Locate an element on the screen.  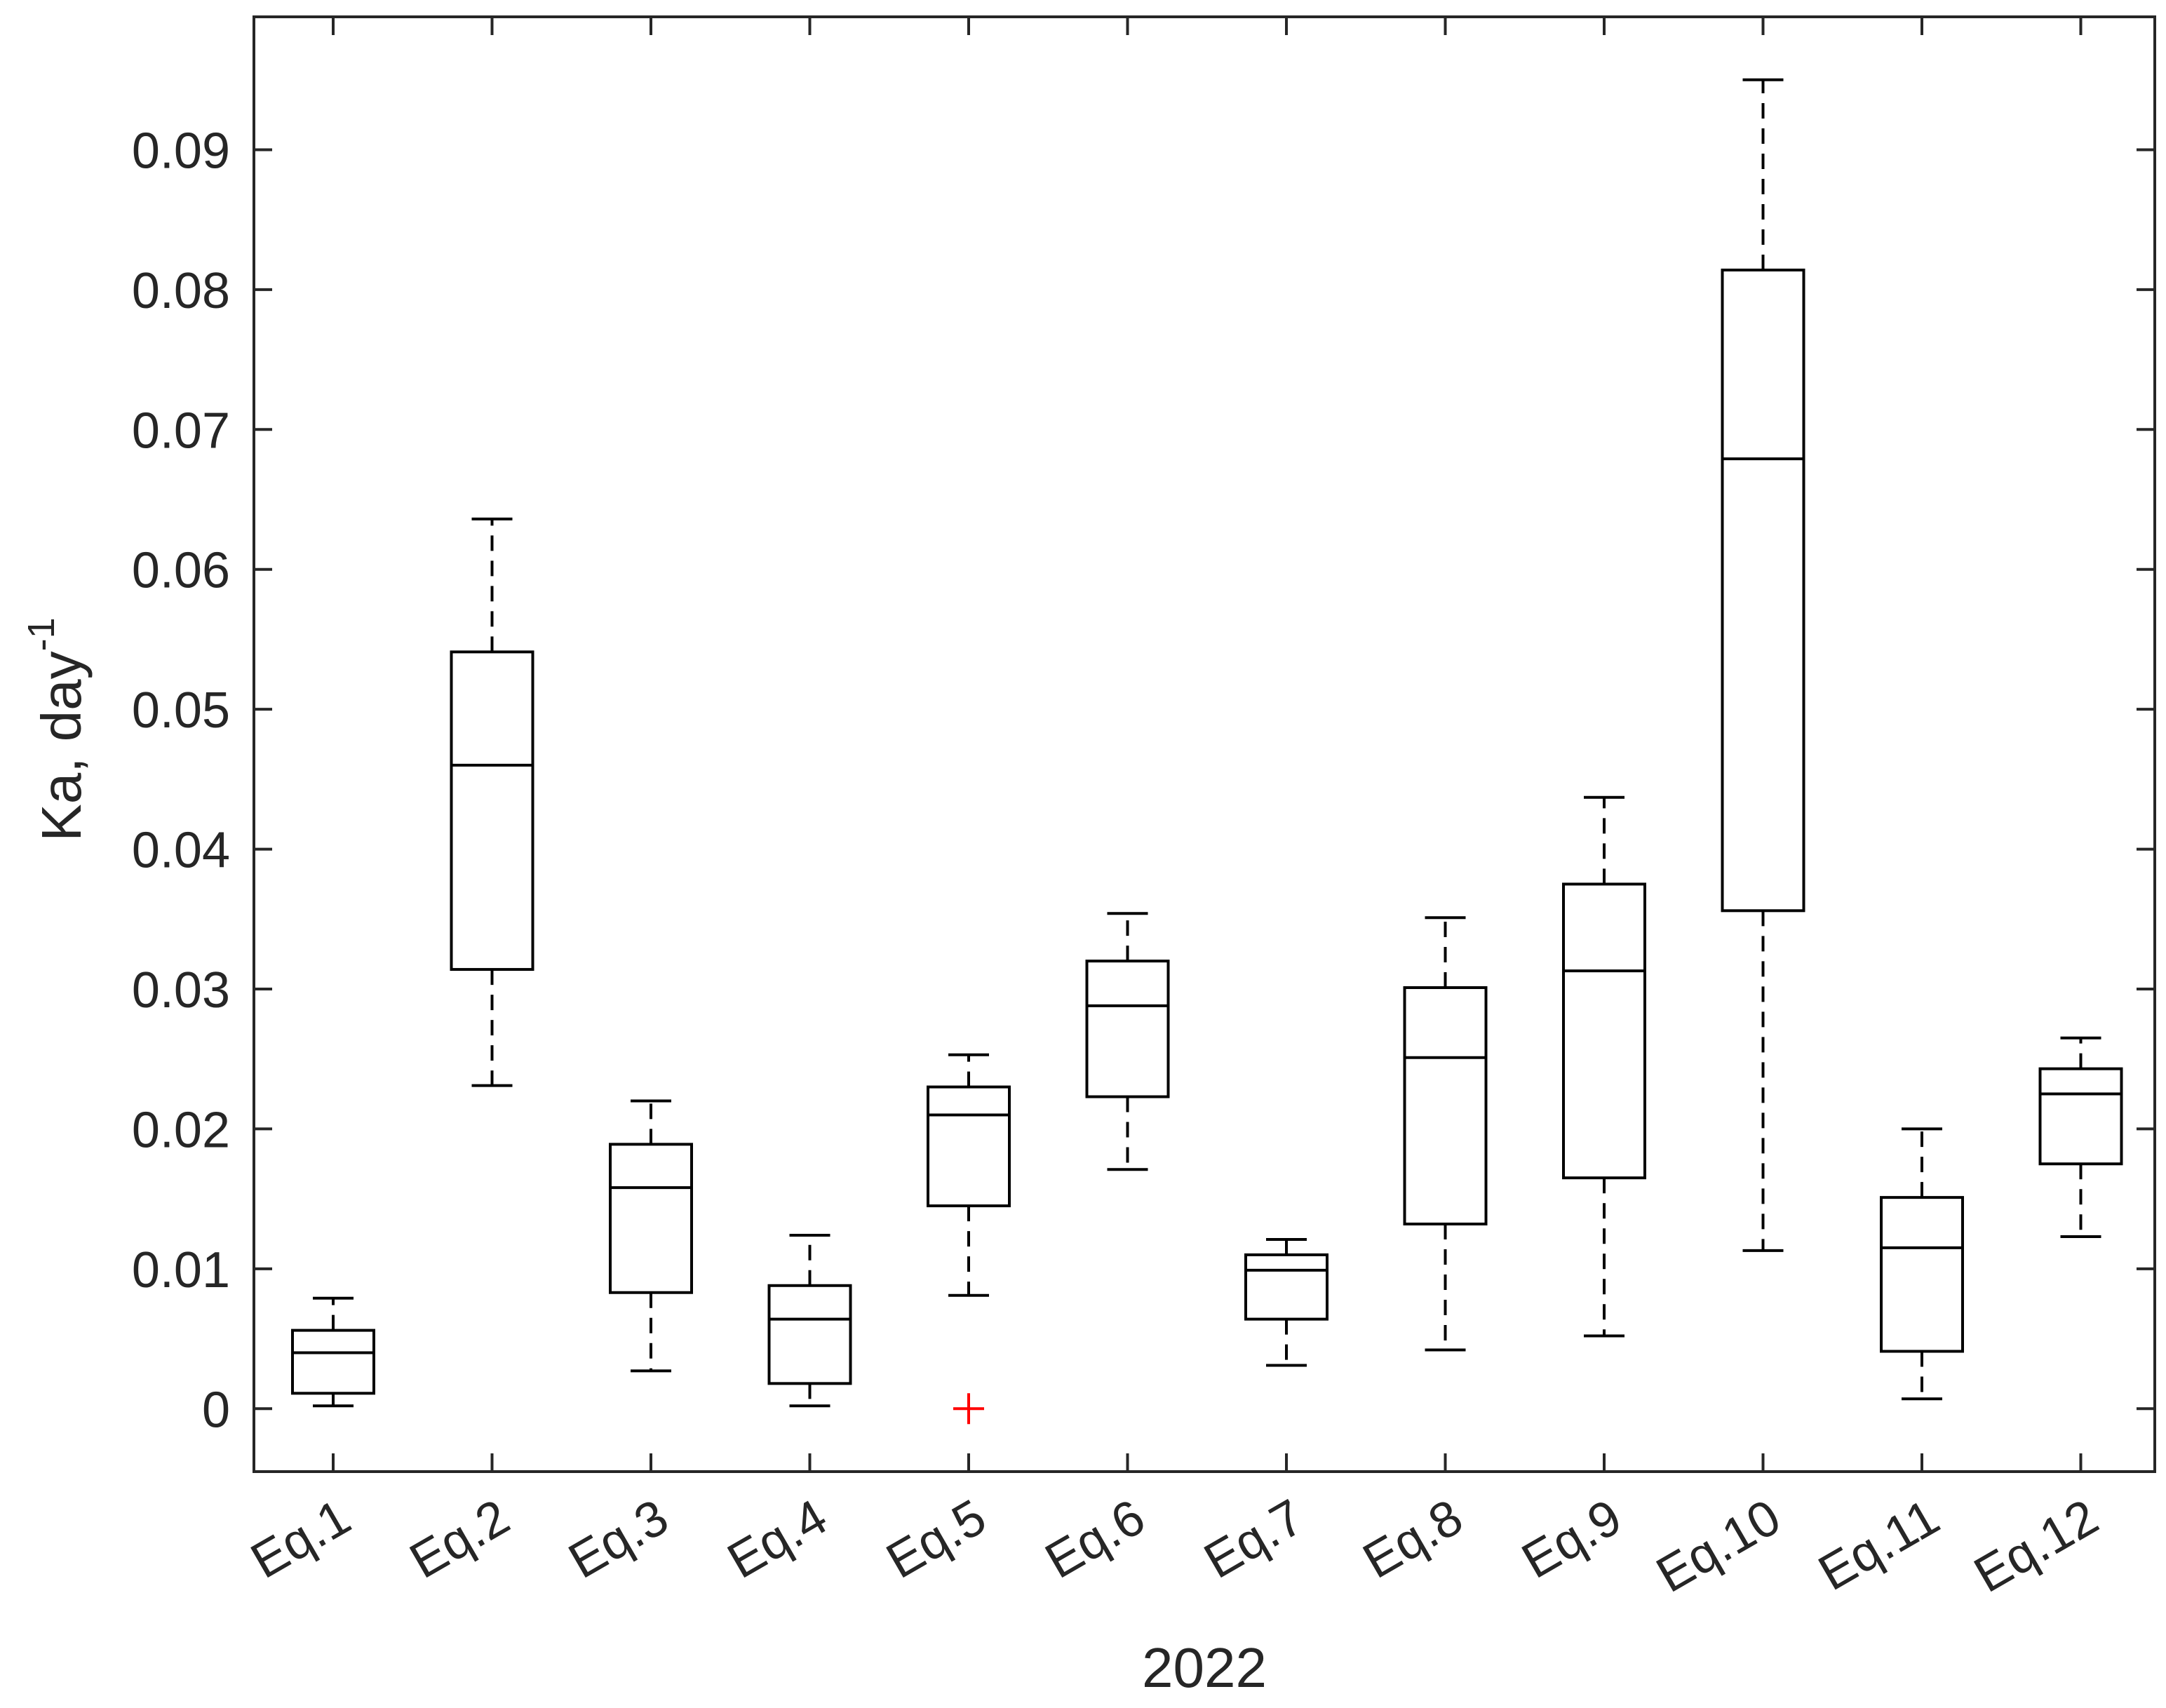
y-axis-label: Ka, day-1 is located at coordinates (56, 729).